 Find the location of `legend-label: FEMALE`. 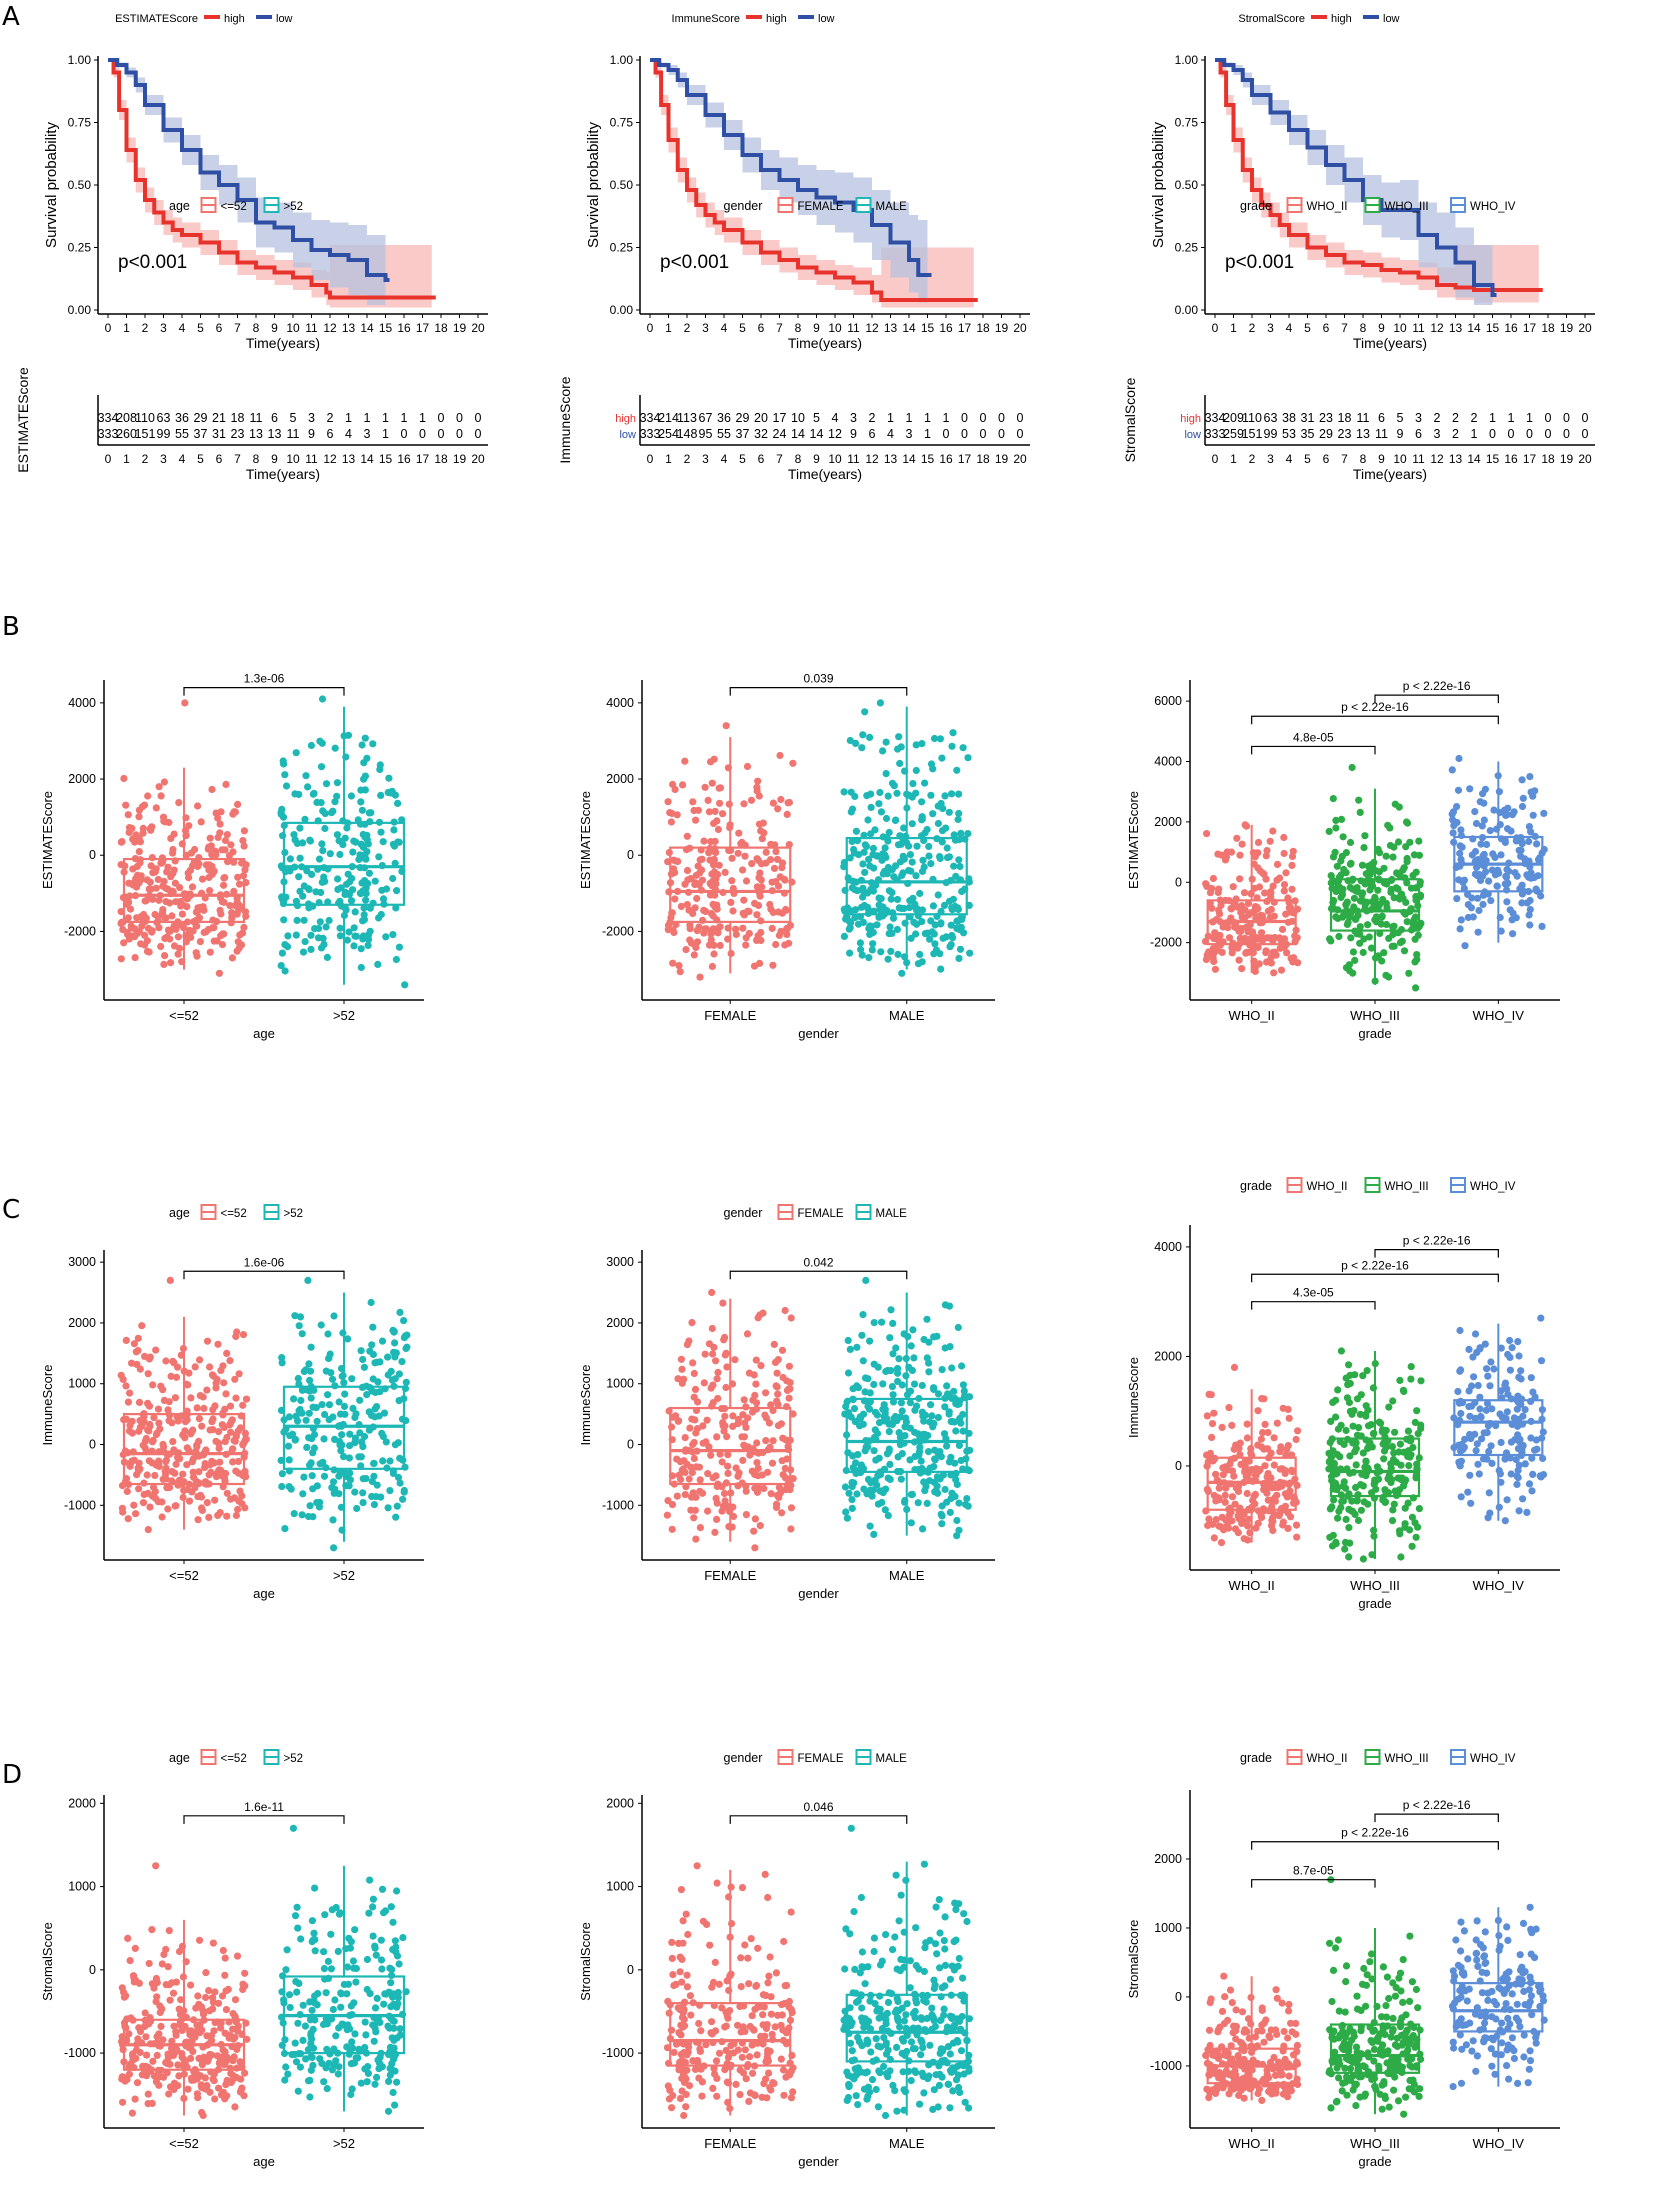

legend-label: FEMALE is located at coordinates (821, 1214).